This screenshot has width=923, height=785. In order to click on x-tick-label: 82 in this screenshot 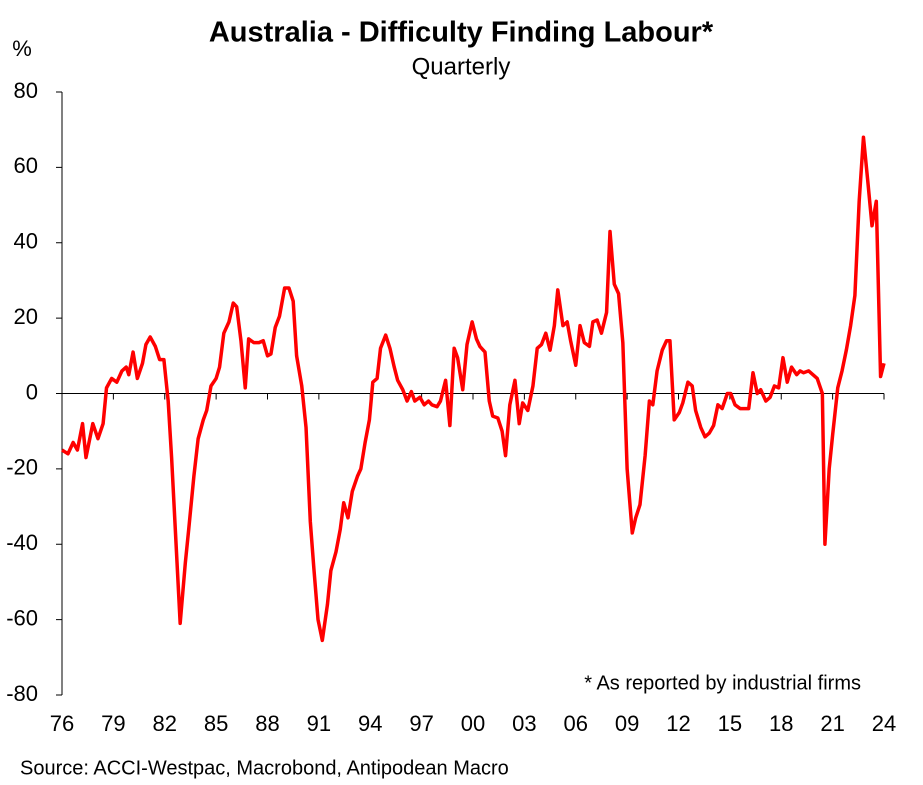, I will do `click(165, 723)`.